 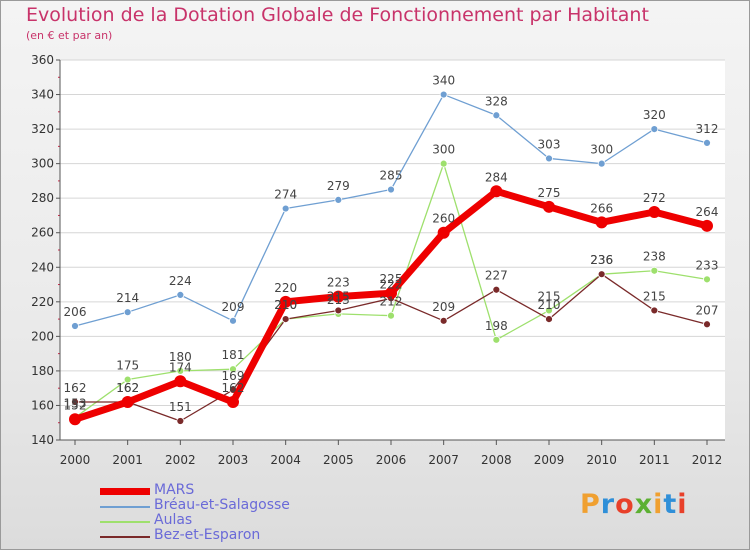 I want to click on data-label-aulas: 175, so click(x=127, y=366).